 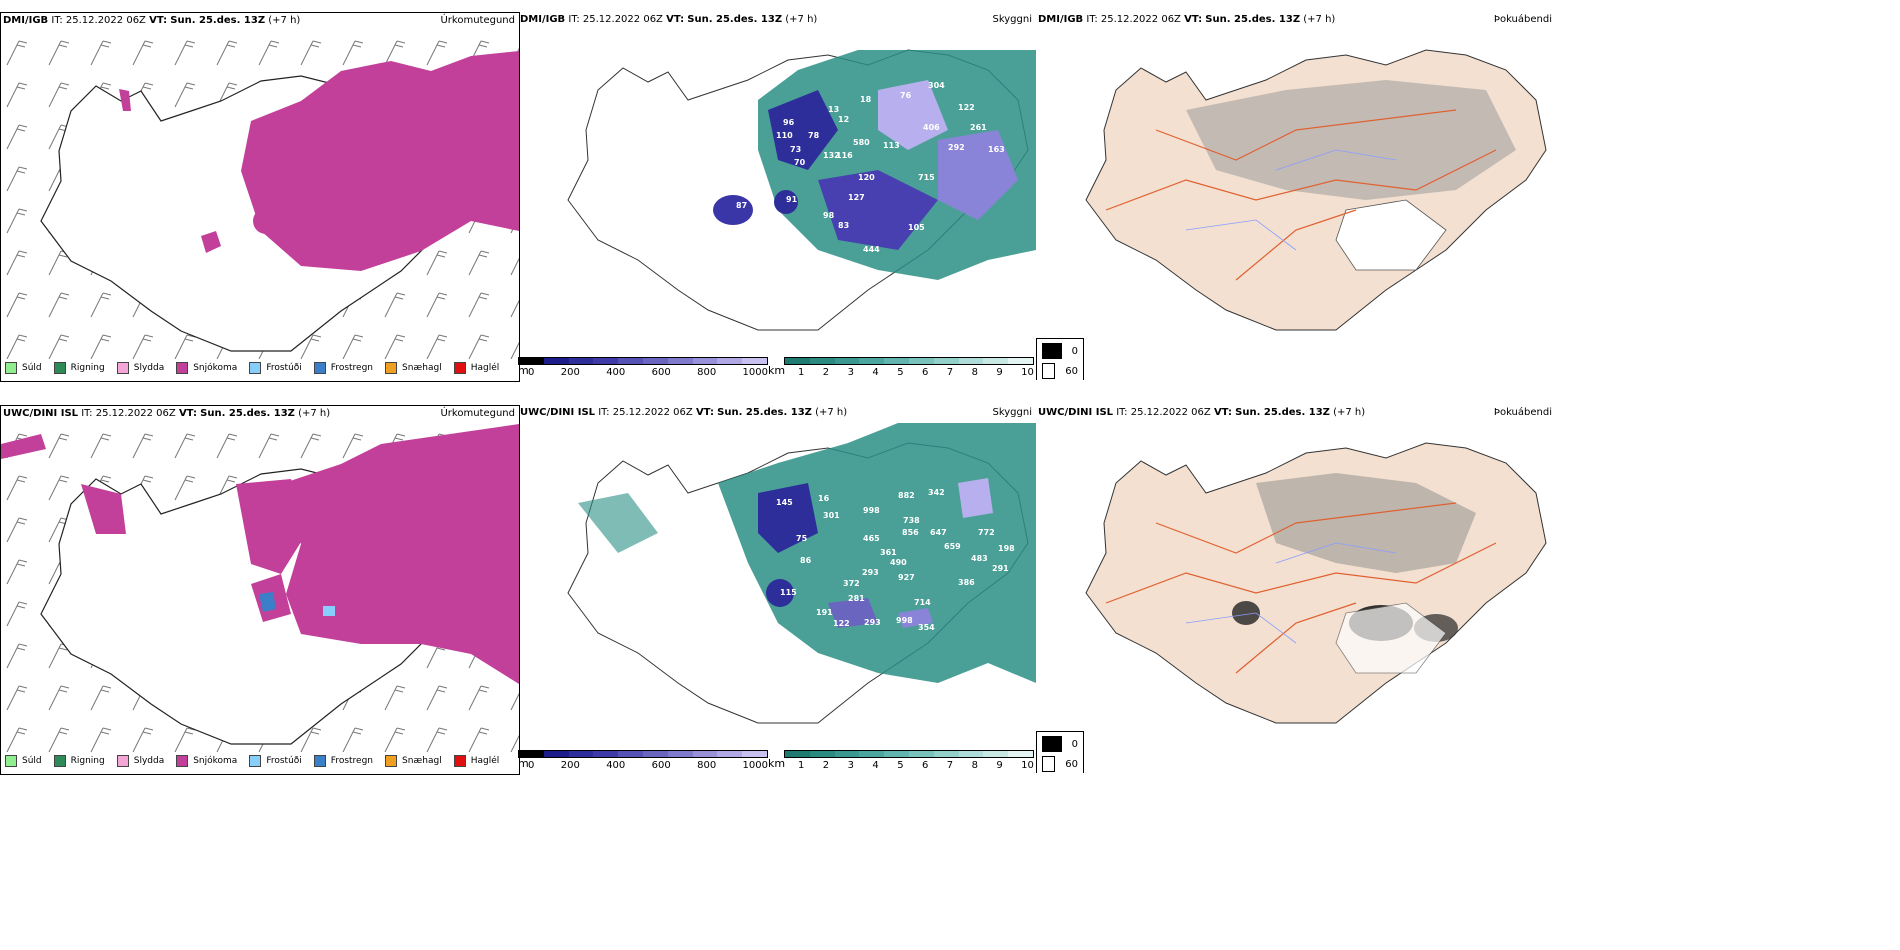 I want to click on fog-map, so click(x=1316, y=583).